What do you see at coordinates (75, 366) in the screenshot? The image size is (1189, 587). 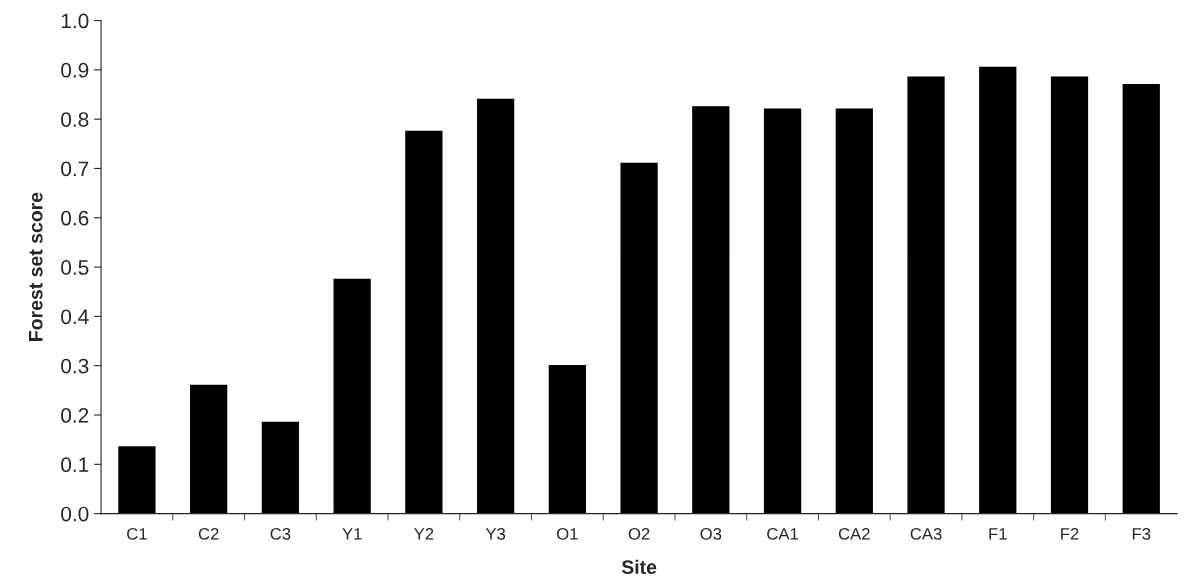 I see `y-tick-label: 0.3` at bounding box center [75, 366].